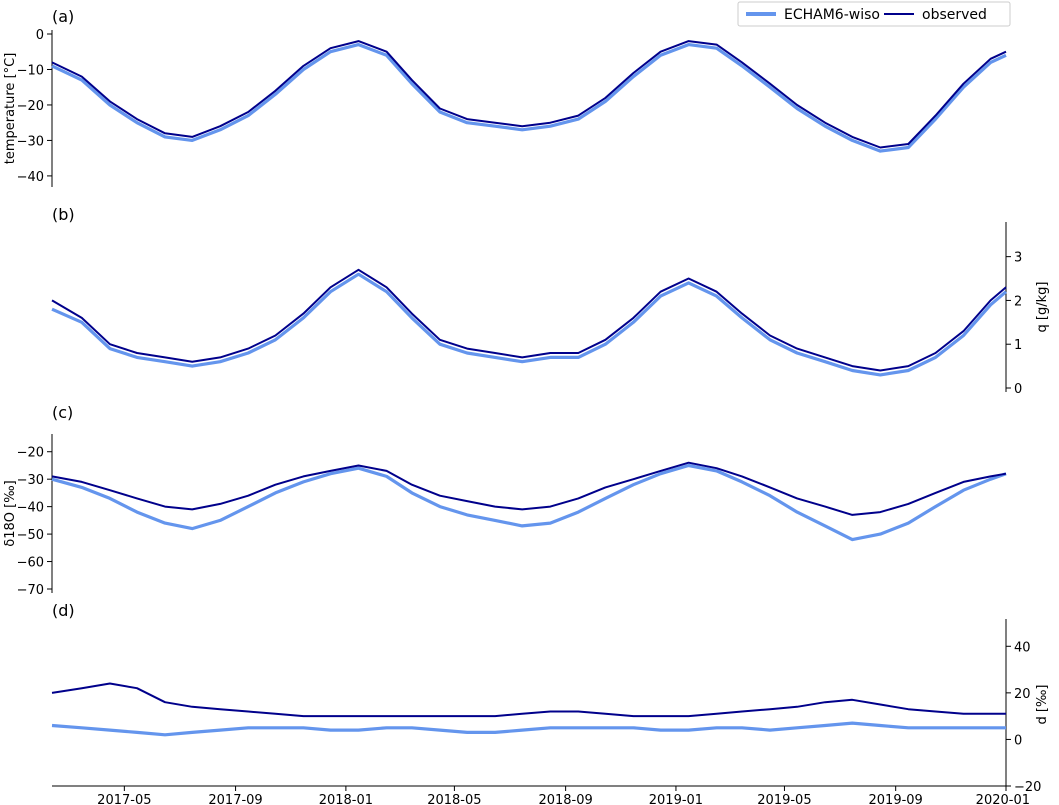 The height and width of the screenshot is (805, 1059). Describe the element at coordinates (10, 513) in the screenshot. I see `y-axis-title: δ18O [‰]` at that location.